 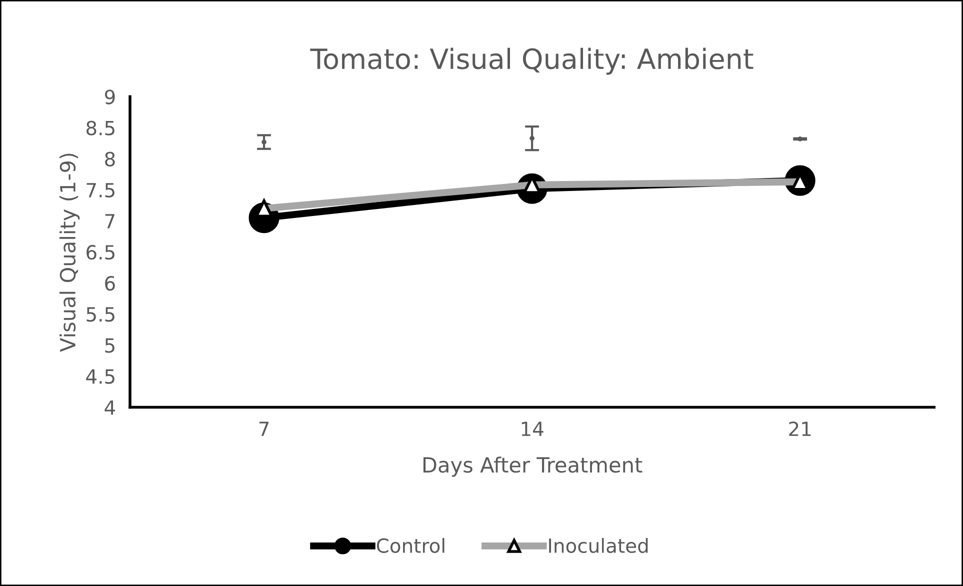 What do you see at coordinates (109, 97) in the screenshot?
I see `y-tick-label: 9` at bounding box center [109, 97].